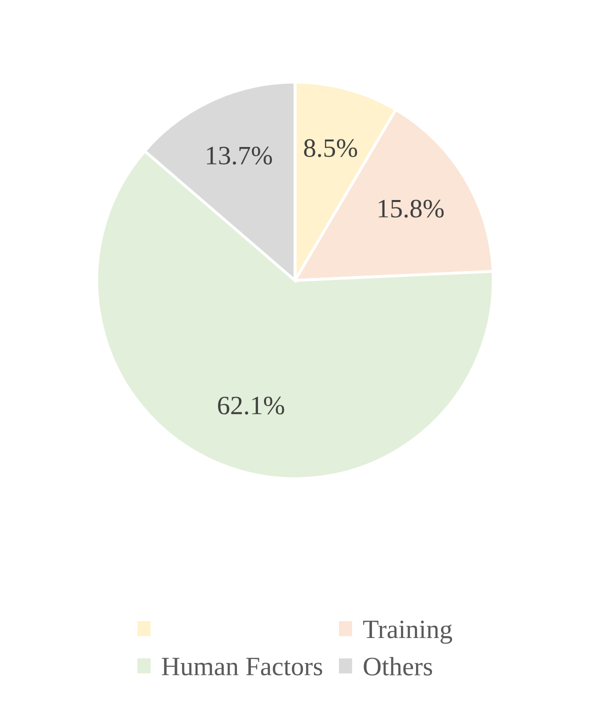 Image resolution: width=590 pixels, height=719 pixels. I want to click on data-label: 13.7%, so click(239, 155).